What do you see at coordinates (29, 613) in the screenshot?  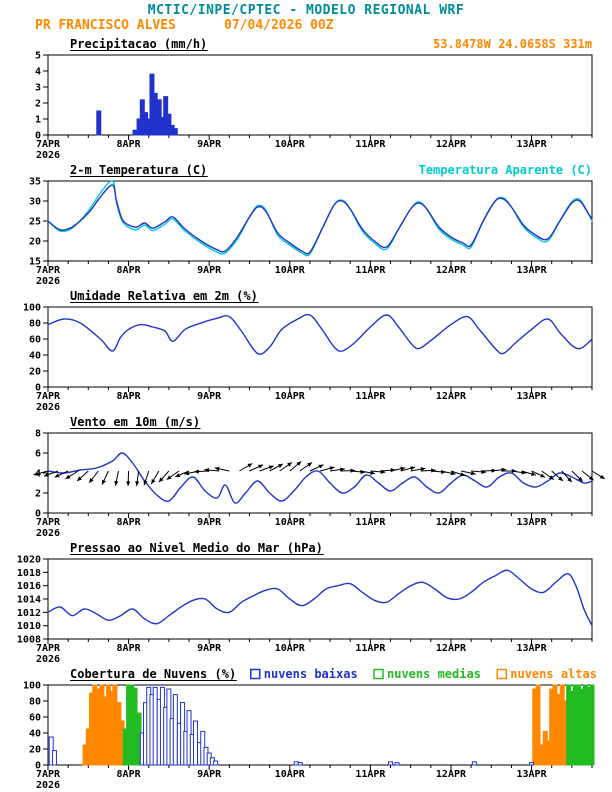 I see `svg-text: 1012` at bounding box center [29, 613].